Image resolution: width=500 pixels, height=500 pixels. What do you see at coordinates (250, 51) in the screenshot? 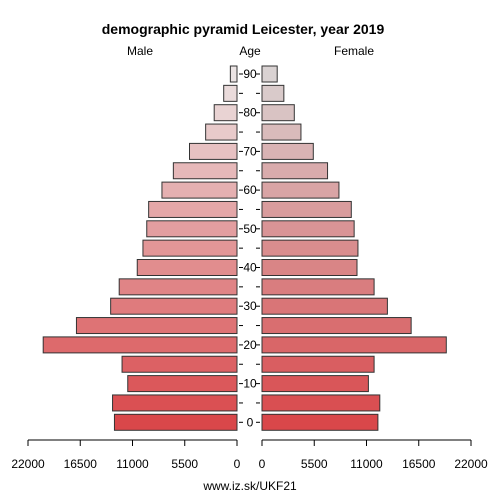
I see `age-header: Age` at bounding box center [250, 51].